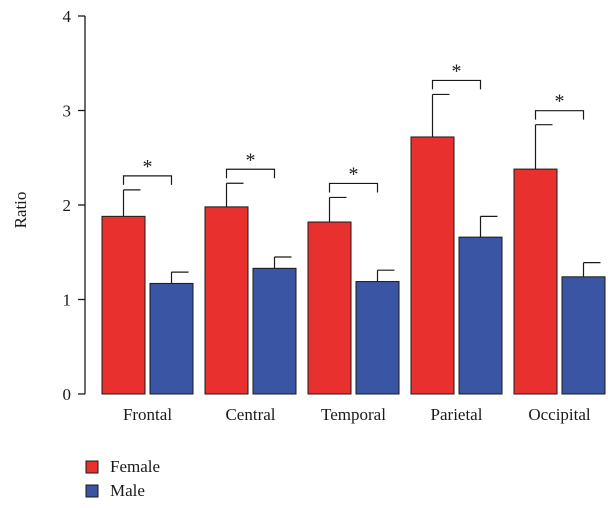  I want to click on x-axis-labels: Frontal Central Temporal Parietal Occipital, so click(357, 414).